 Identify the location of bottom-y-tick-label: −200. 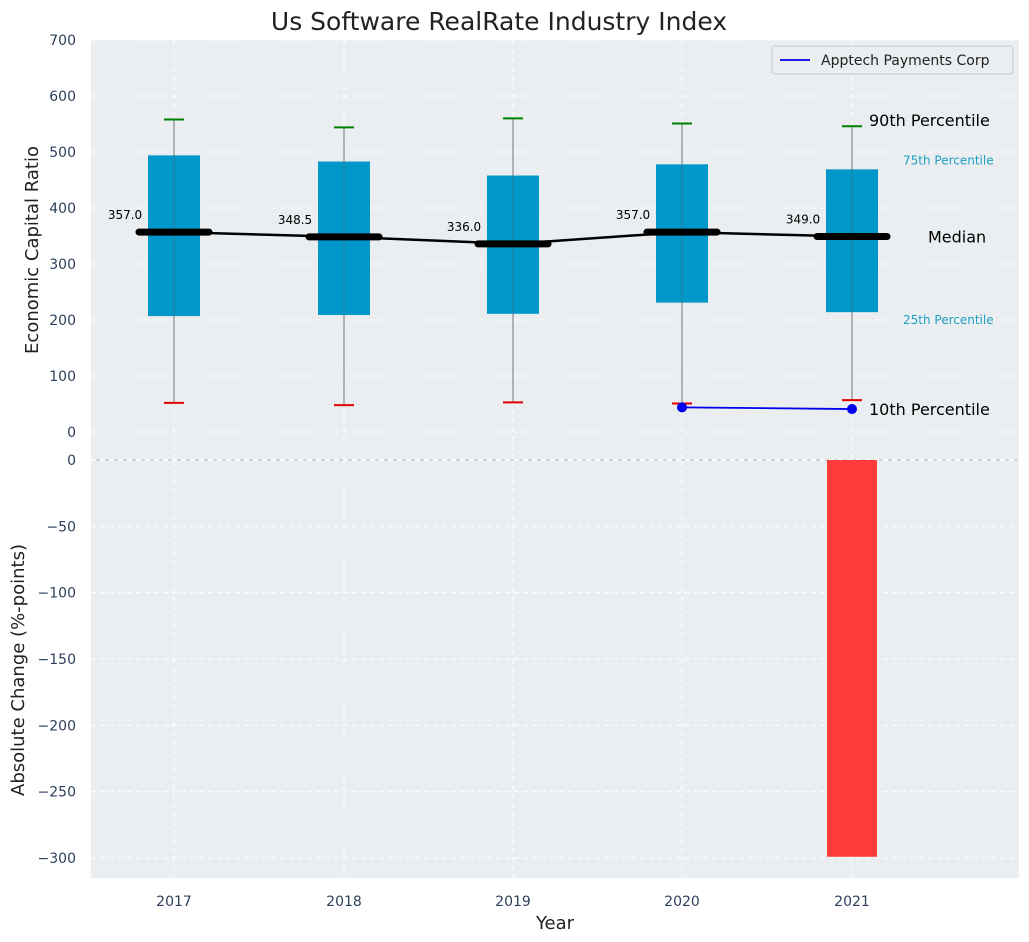
(57, 726).